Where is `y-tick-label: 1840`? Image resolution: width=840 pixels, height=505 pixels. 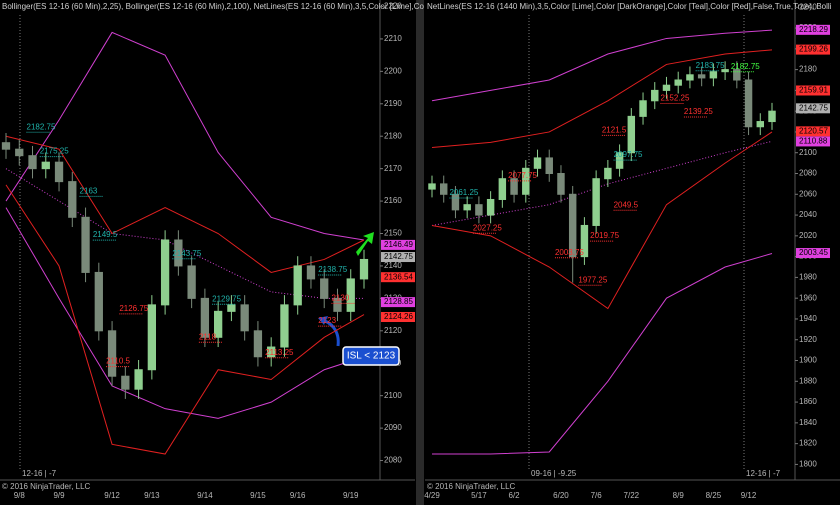 y-tick-label: 1840 is located at coordinates (808, 422).